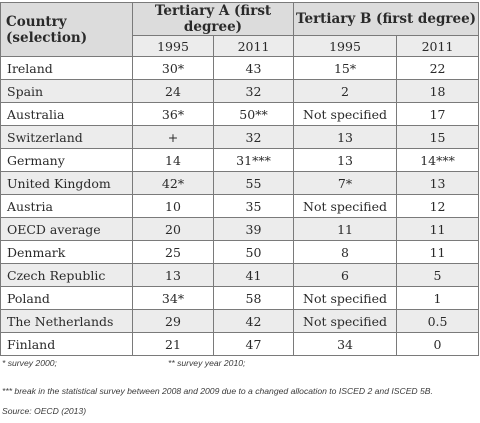 The height and width of the screenshot is (423, 480). What do you see at coordinates (253, 321) in the screenshot?
I see `tertiary-a-2011-cell: 42` at bounding box center [253, 321].